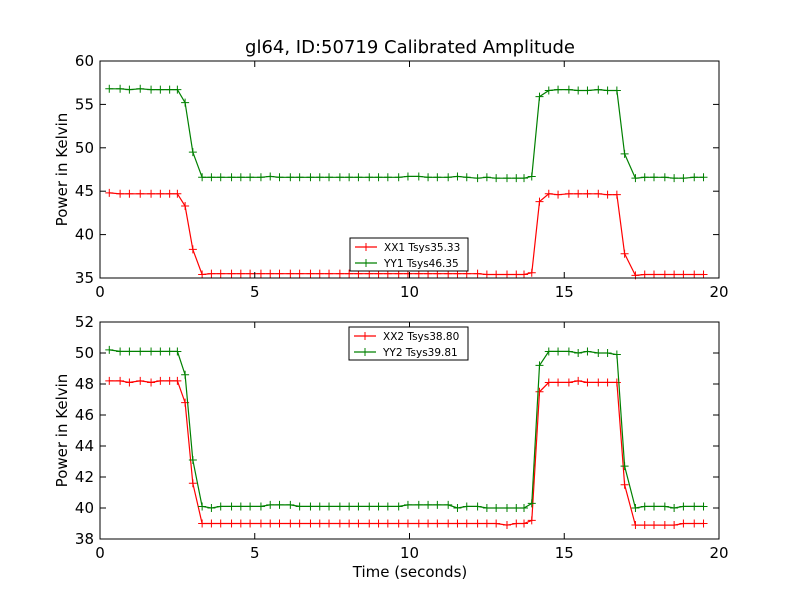  Describe the element at coordinates (84, 148) in the screenshot. I see `y-tick-label: 50` at that location.